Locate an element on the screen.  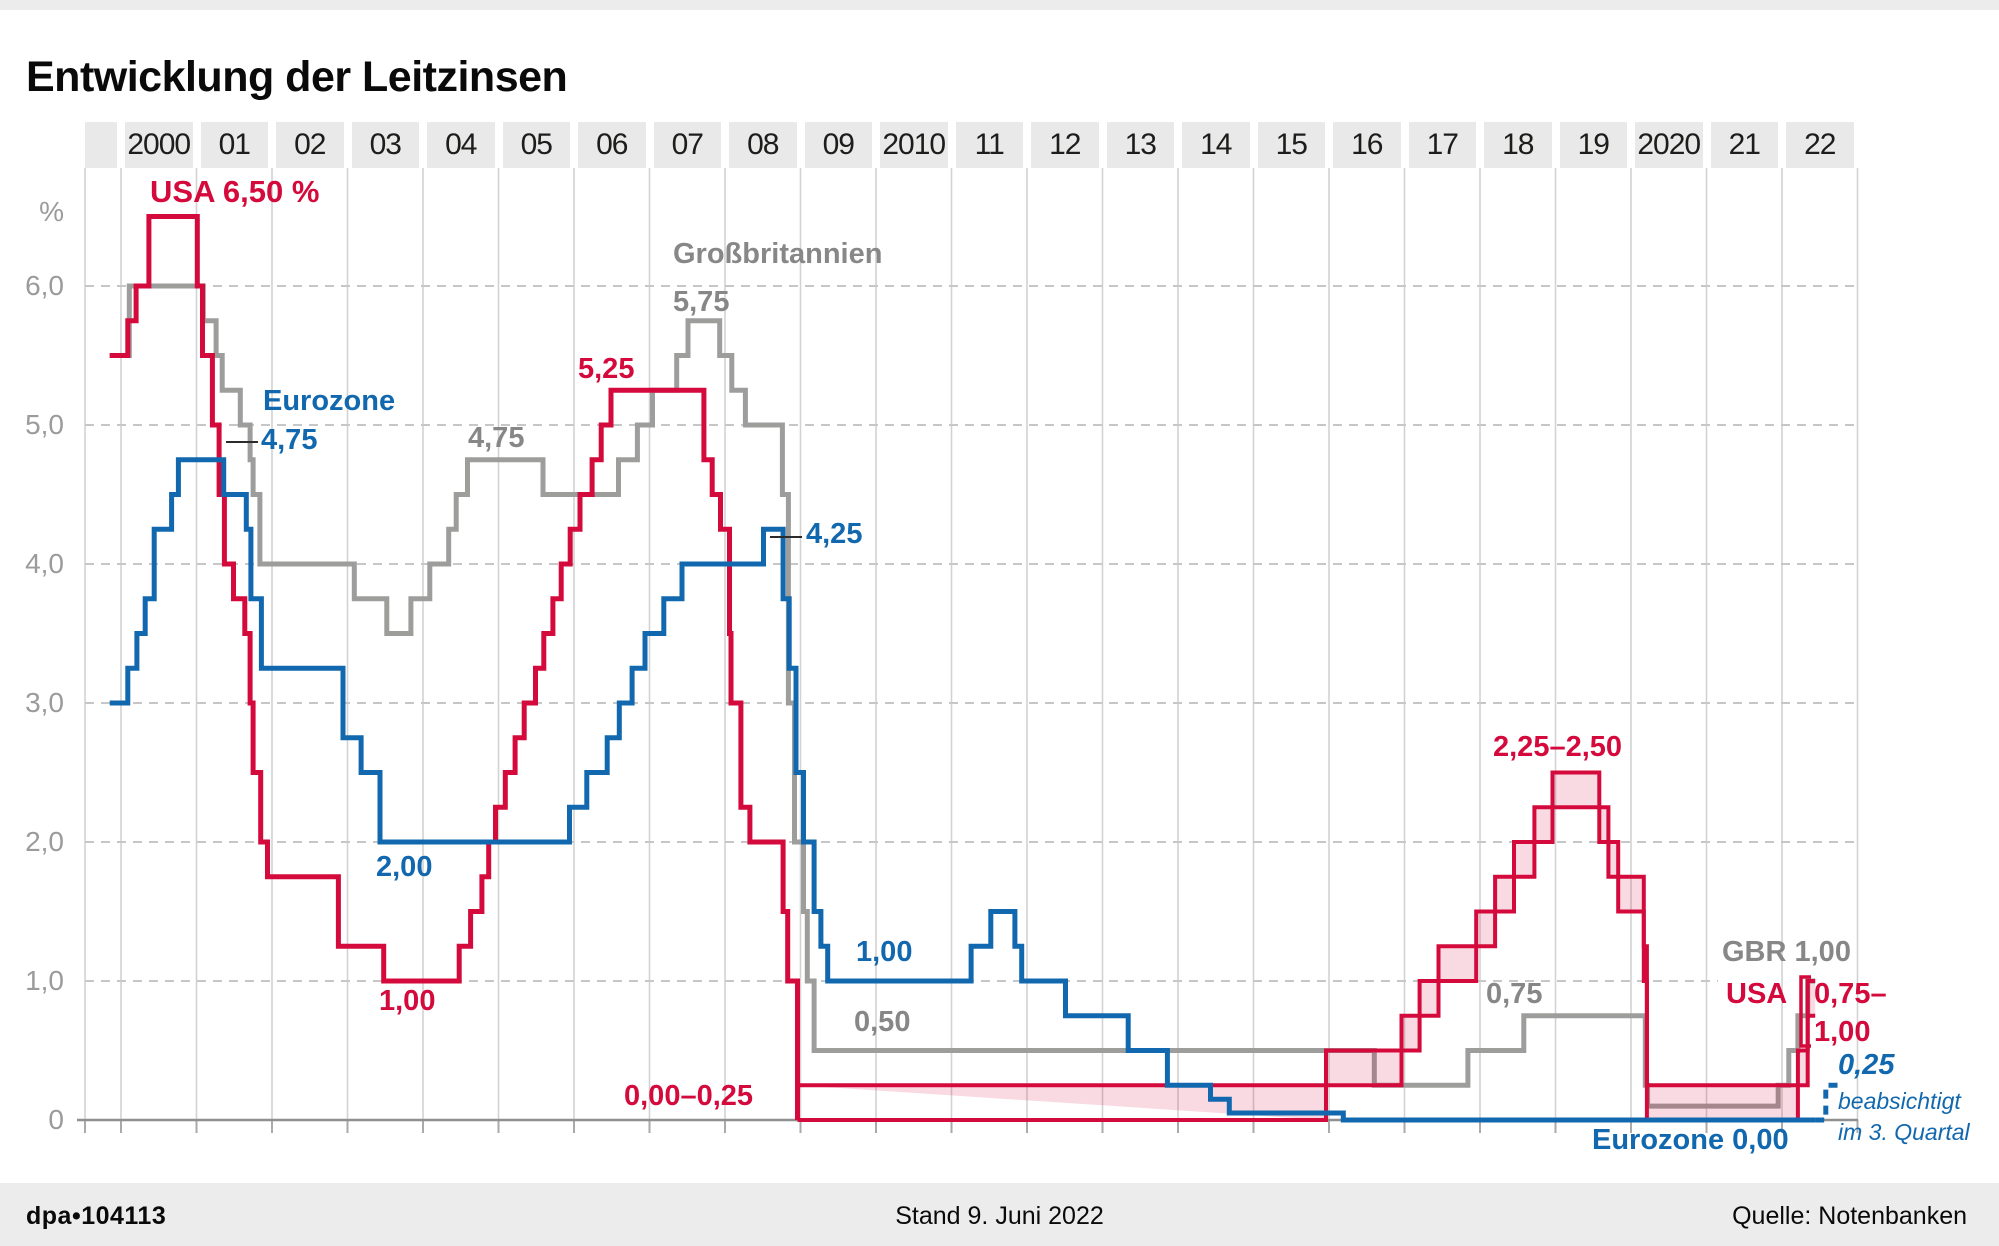
year-cell-22: 22 is located at coordinates (1820, 145).